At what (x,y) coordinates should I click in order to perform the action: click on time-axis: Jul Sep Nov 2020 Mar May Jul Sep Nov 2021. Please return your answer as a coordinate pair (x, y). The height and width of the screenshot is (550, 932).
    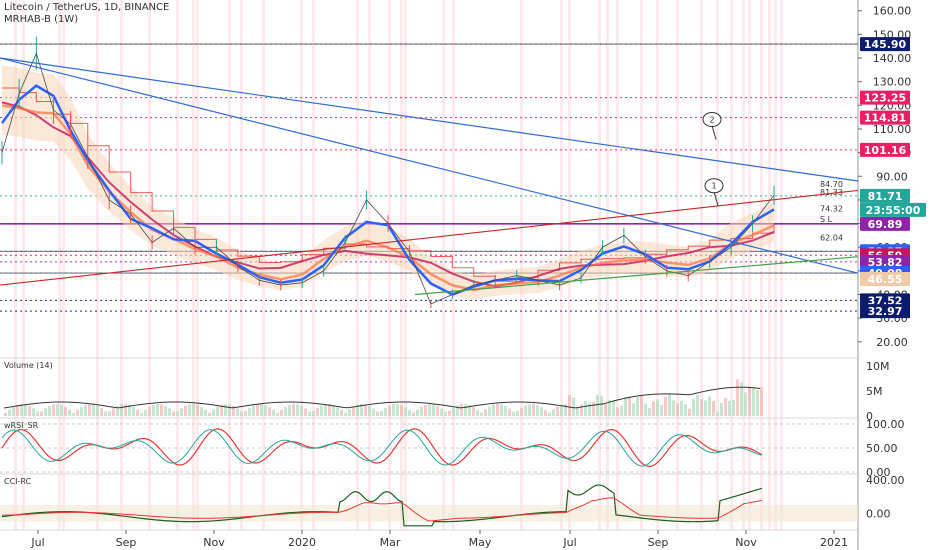
    Looking at the image, I should click on (439, 539).